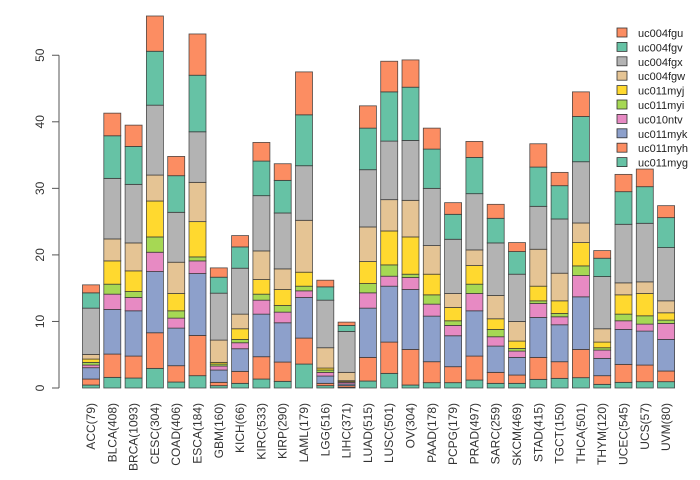  What do you see at coordinates (517, 434) in the screenshot?
I see `x-tick-label: SKCM(469)` at bounding box center [517, 434].